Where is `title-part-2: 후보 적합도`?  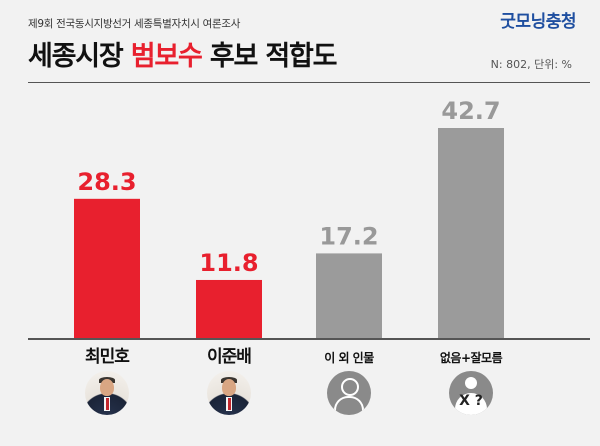 title-part-2: 후보 적합도 is located at coordinates (269, 56).